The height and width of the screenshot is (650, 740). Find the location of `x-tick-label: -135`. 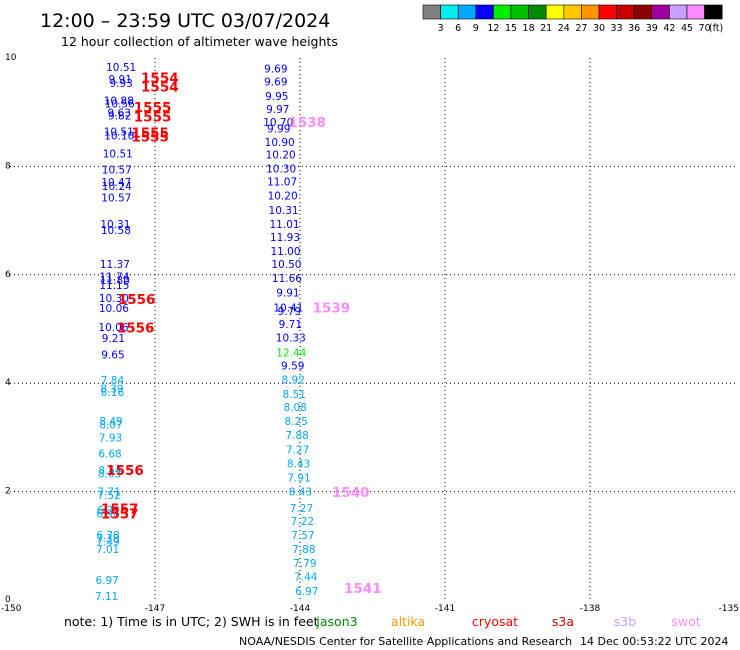

x-tick-label: -135 is located at coordinates (729, 609).